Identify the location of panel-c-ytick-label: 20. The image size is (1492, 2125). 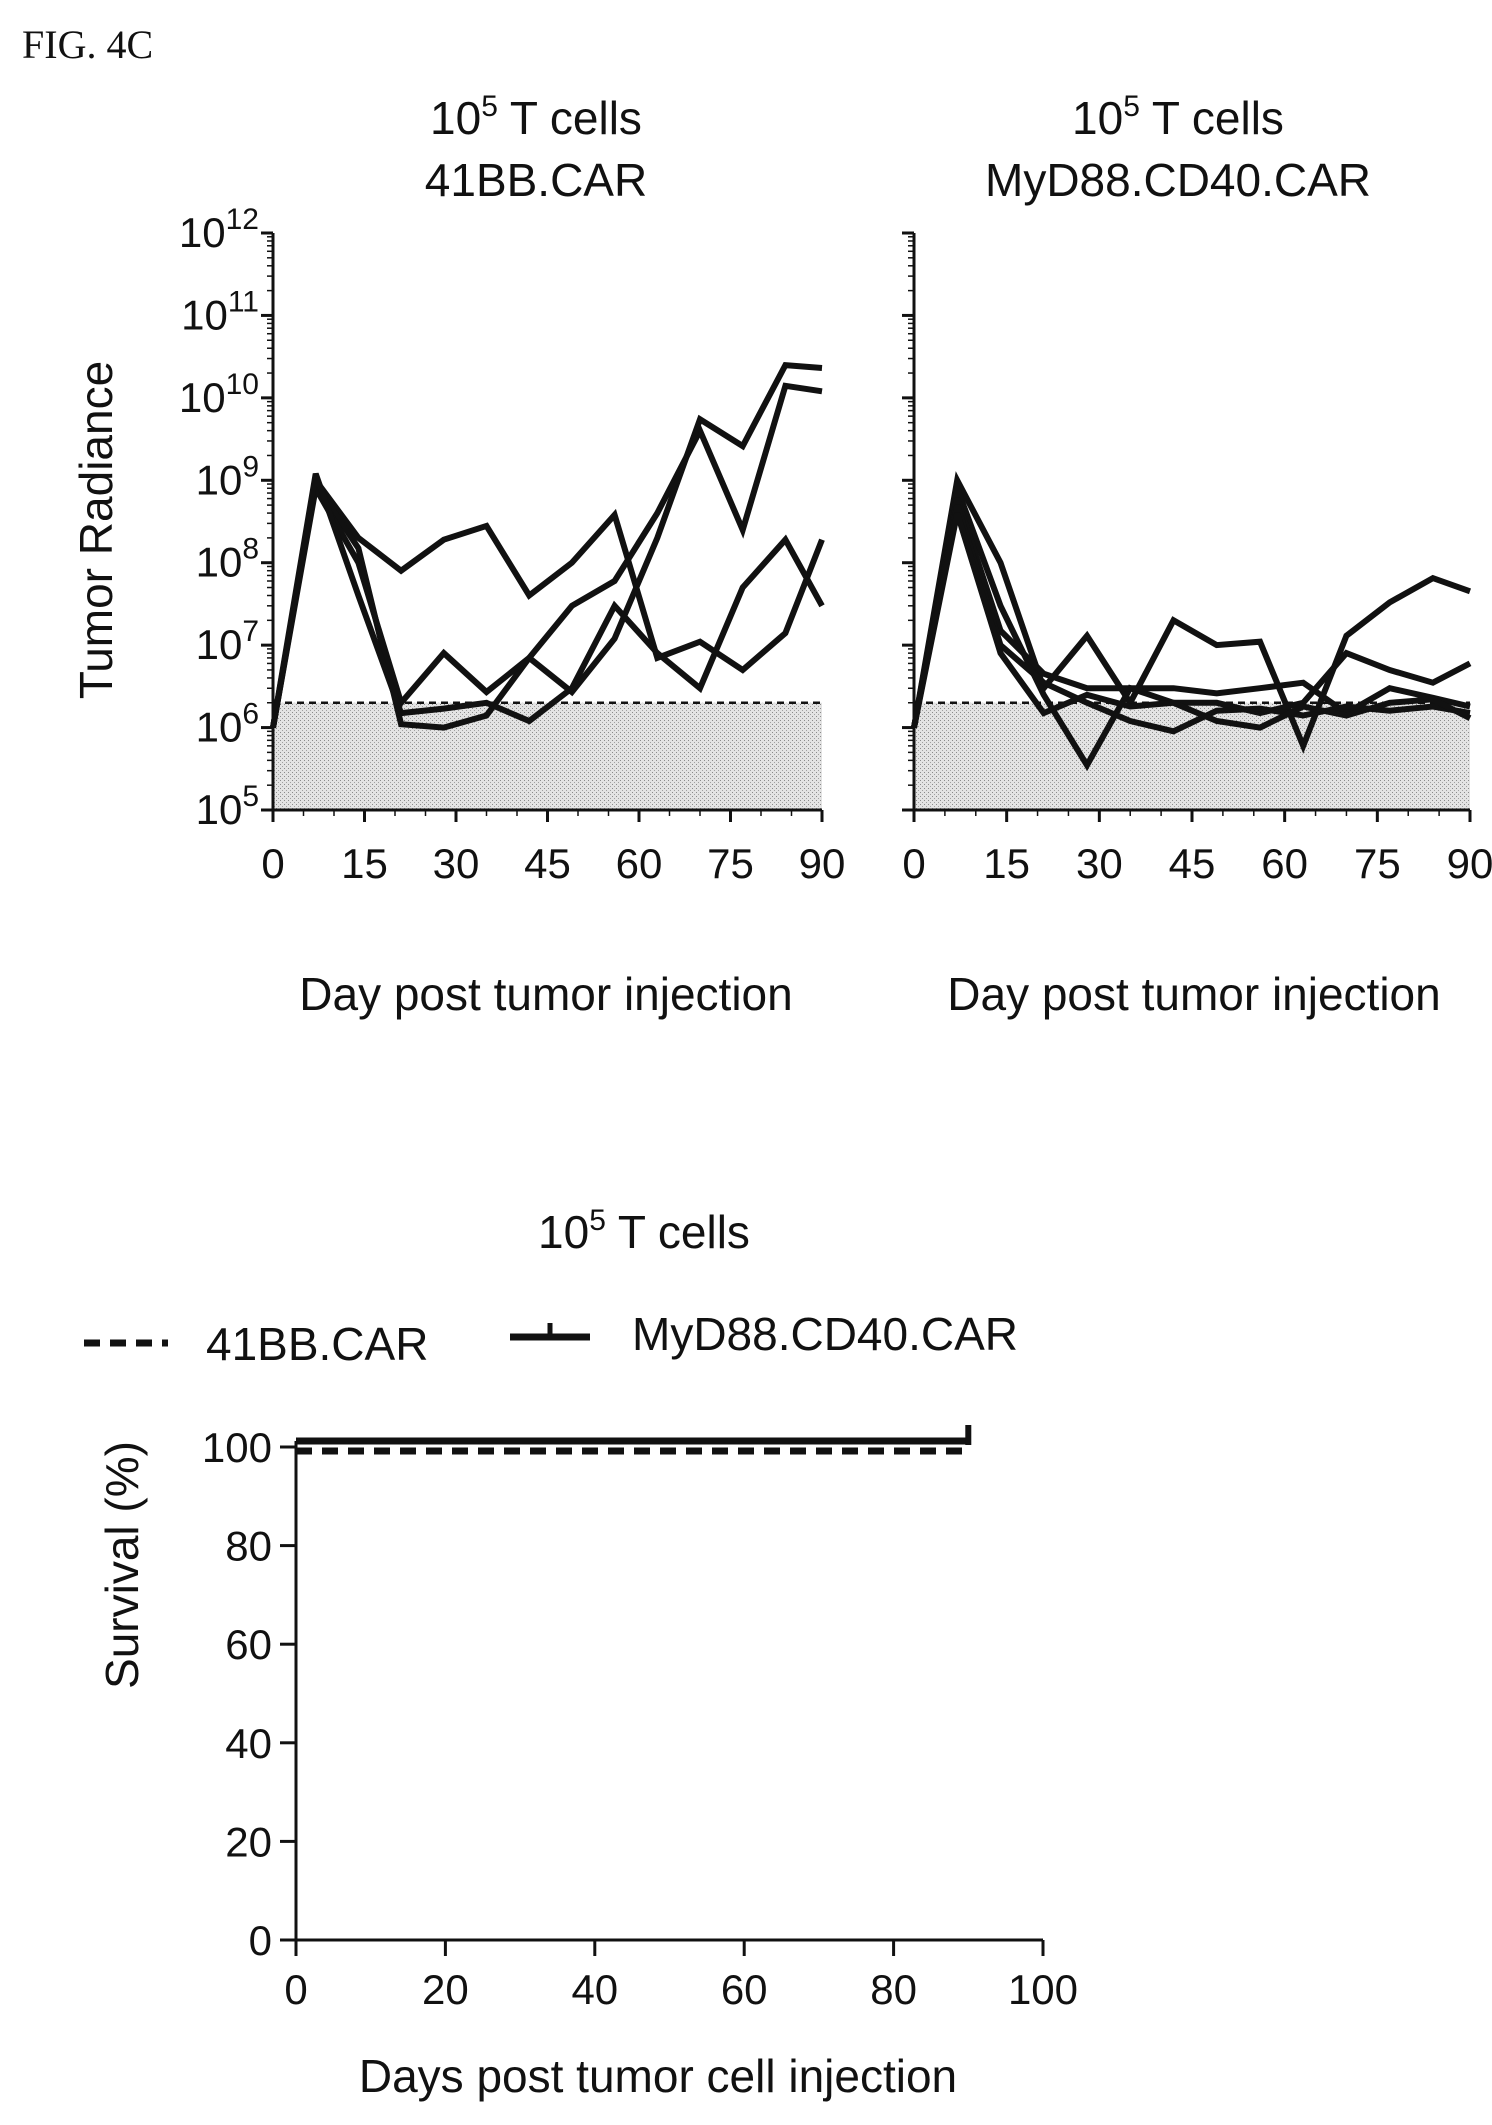
(248, 1841).